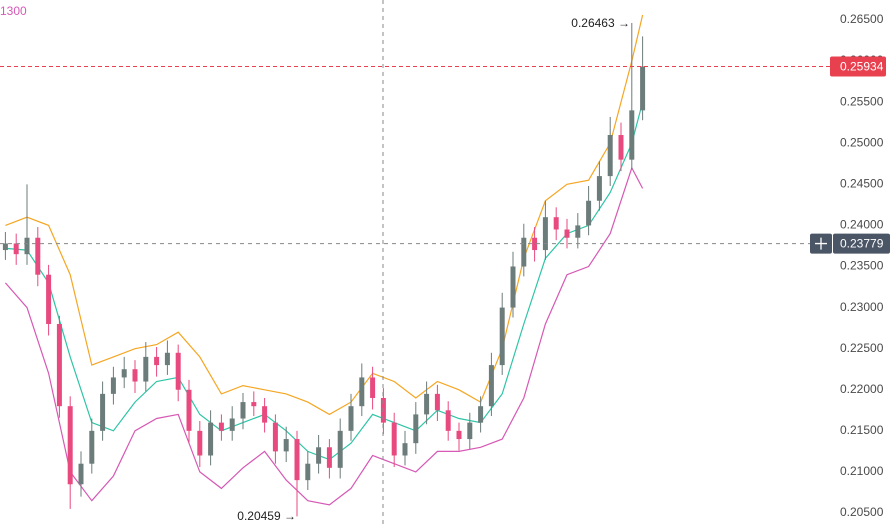 The width and height of the screenshot is (896, 526). I want to click on y-tick-label: 0.26500, so click(862, 19).